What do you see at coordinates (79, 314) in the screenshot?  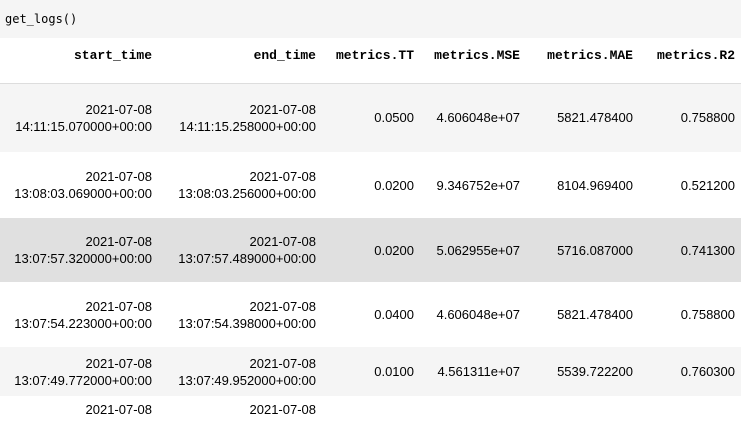 I see `start-time-cell: 2021-07-08 13:07:54.223000+00:00` at bounding box center [79, 314].